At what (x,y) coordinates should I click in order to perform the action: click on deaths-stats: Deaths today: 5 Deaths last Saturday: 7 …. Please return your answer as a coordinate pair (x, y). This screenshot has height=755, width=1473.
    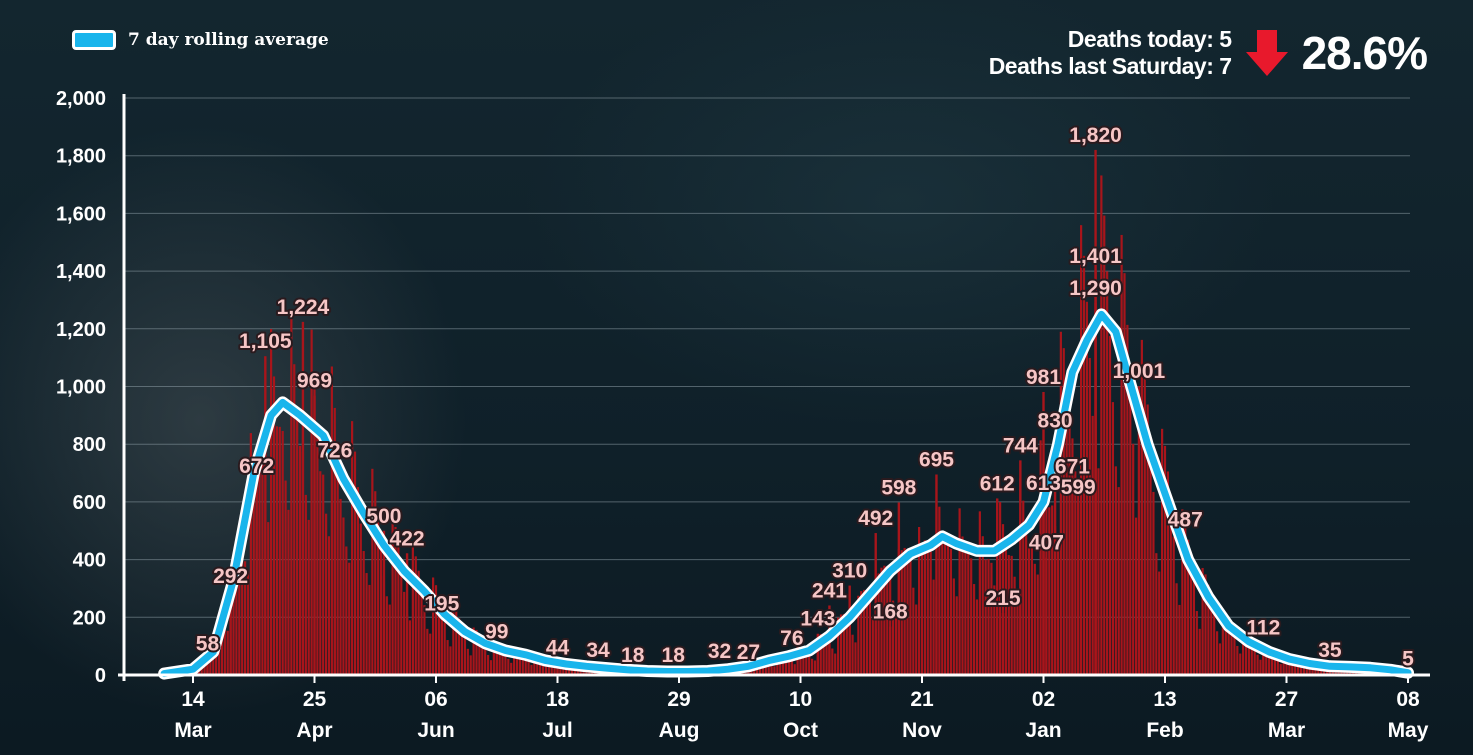
    Looking at the image, I should click on (1208, 53).